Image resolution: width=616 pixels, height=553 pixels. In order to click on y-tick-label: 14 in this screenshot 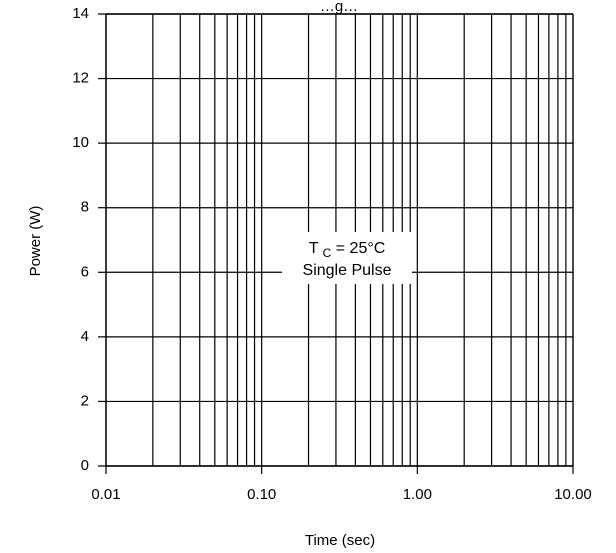, I will do `click(80, 13)`.